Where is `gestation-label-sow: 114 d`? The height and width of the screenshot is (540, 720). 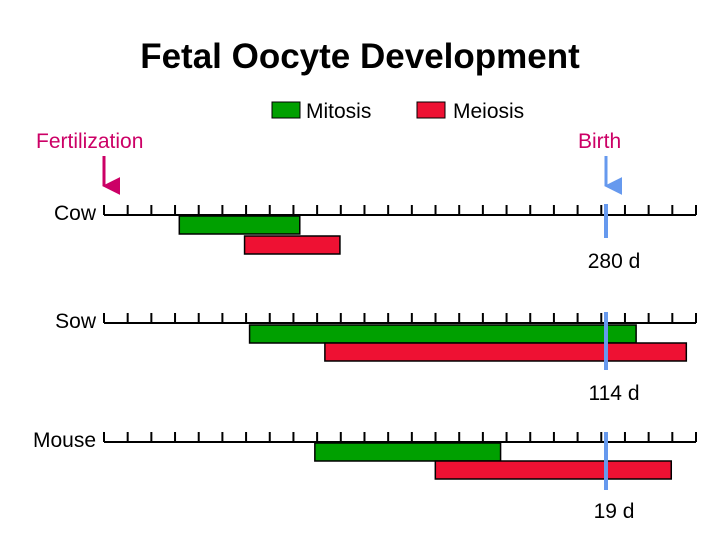
gestation-label-sow: 114 d is located at coordinates (614, 393).